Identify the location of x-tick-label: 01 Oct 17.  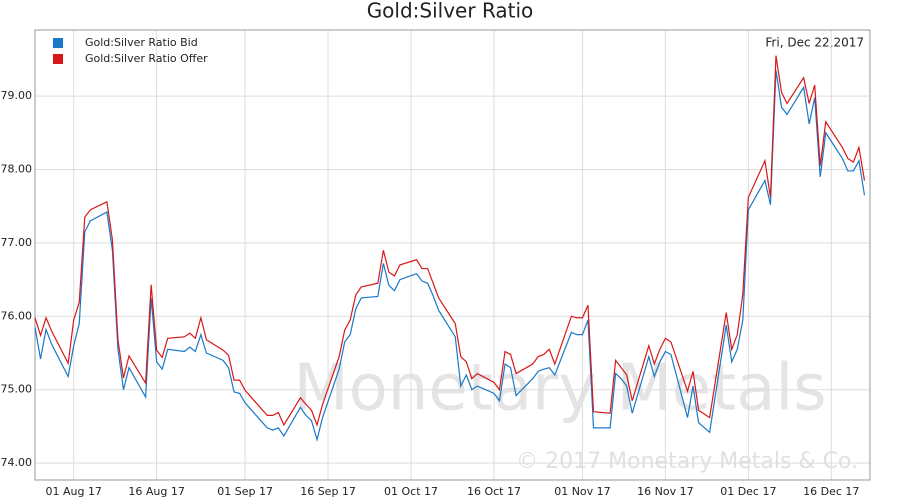
(411, 491).